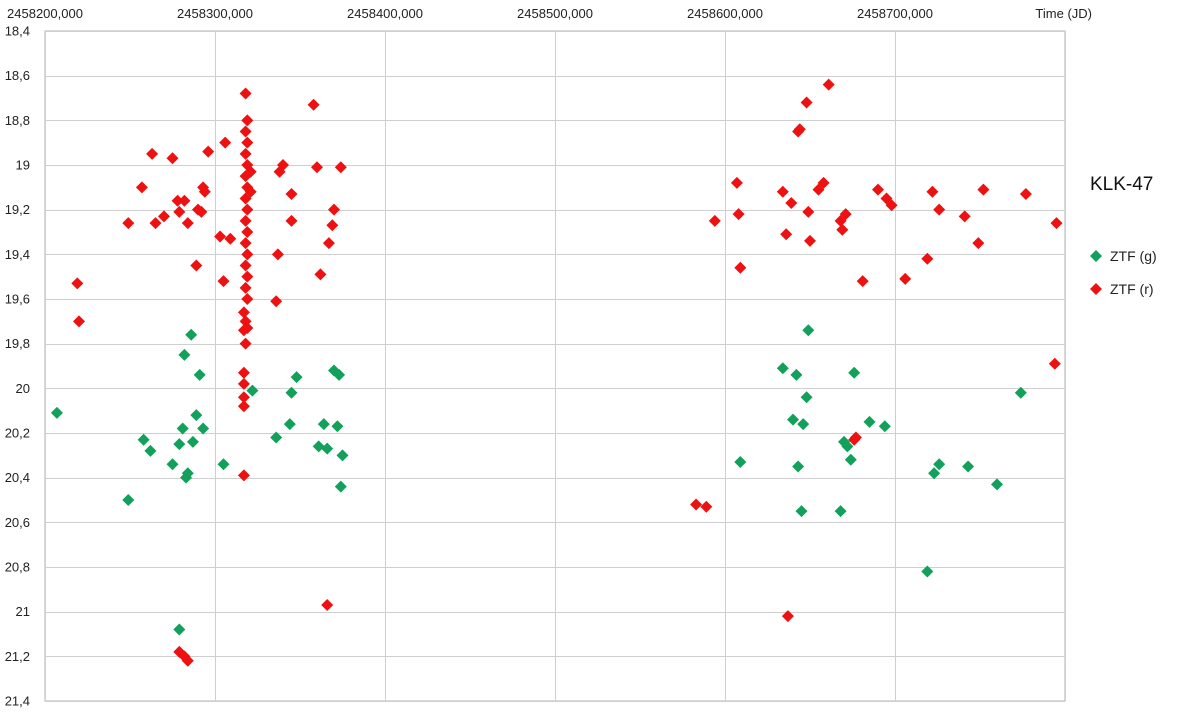 This screenshot has width=1200, height=714. I want to click on legend-label: ZTF (r), so click(1132, 289).